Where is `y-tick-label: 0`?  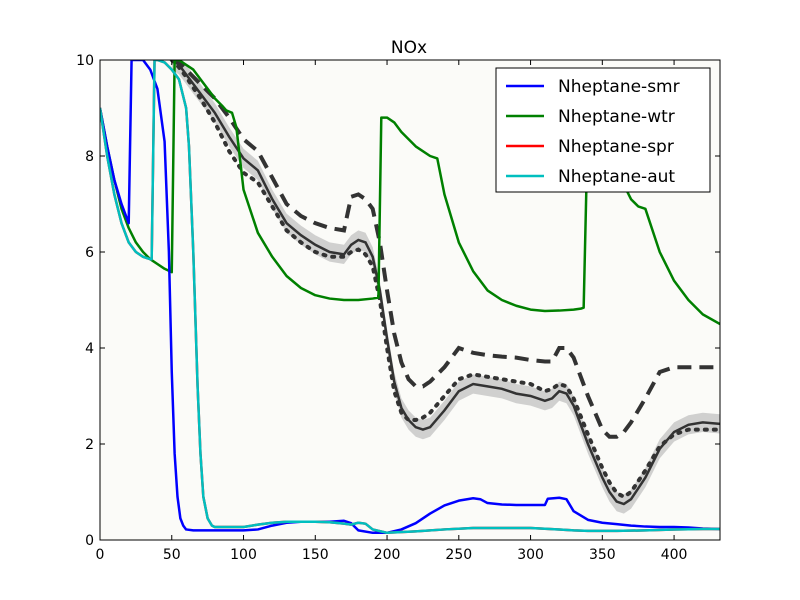 y-tick-label: 0 is located at coordinates (89, 541).